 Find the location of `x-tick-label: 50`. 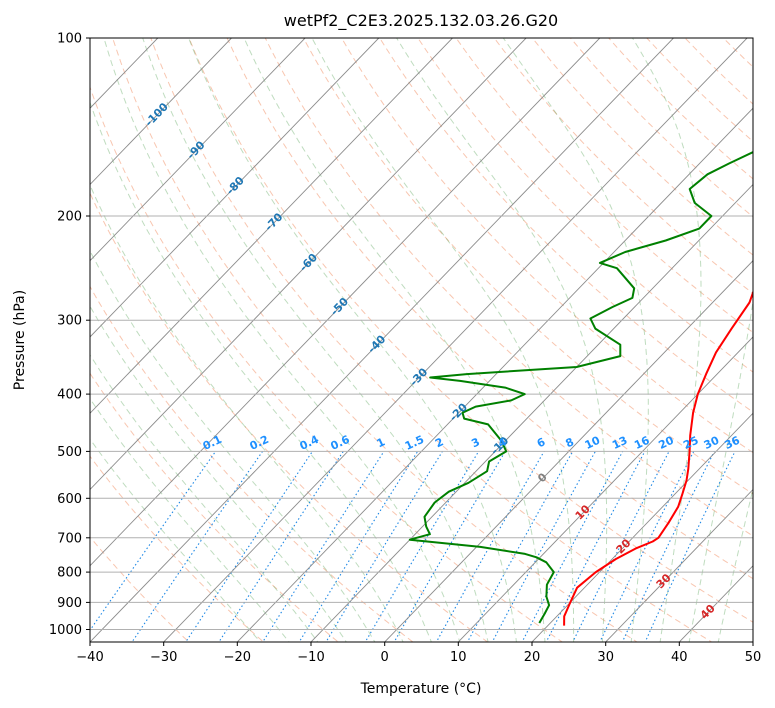

x-tick-label: 50 is located at coordinates (753, 657).